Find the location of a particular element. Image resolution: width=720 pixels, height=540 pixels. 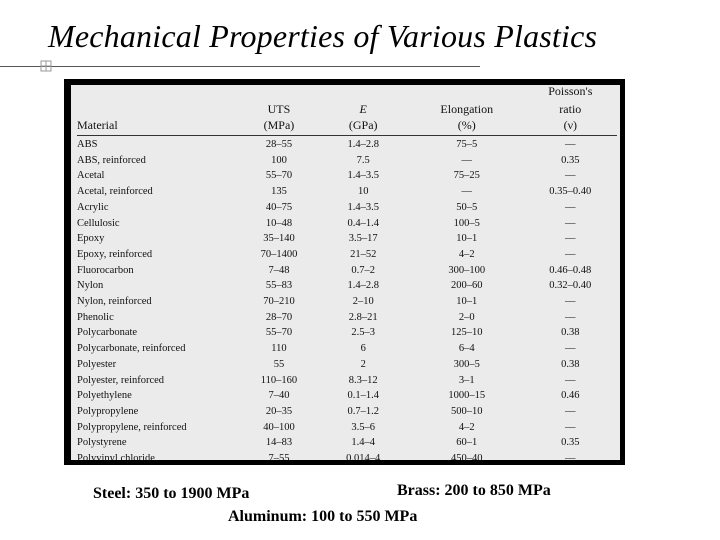

cell-material: Nylon, reinforced is located at coordinates (114, 302).